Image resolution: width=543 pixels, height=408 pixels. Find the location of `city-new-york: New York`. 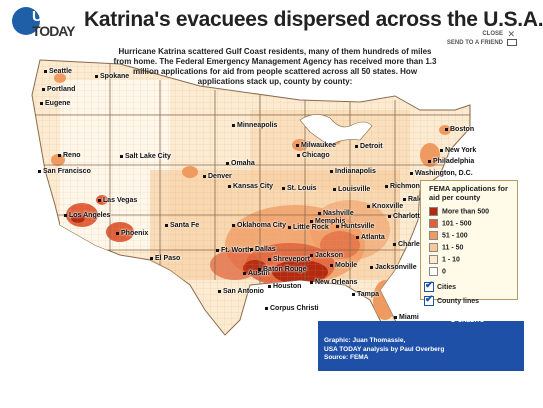

city-new-york: New York is located at coordinates (458, 150).